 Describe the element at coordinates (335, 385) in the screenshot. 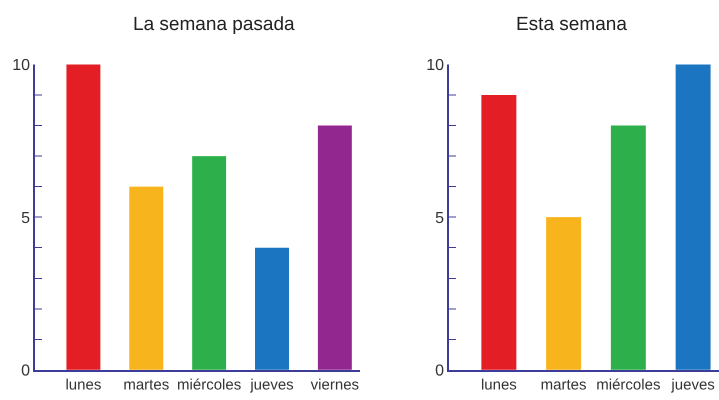

I see `x-tick-label: viernes` at that location.